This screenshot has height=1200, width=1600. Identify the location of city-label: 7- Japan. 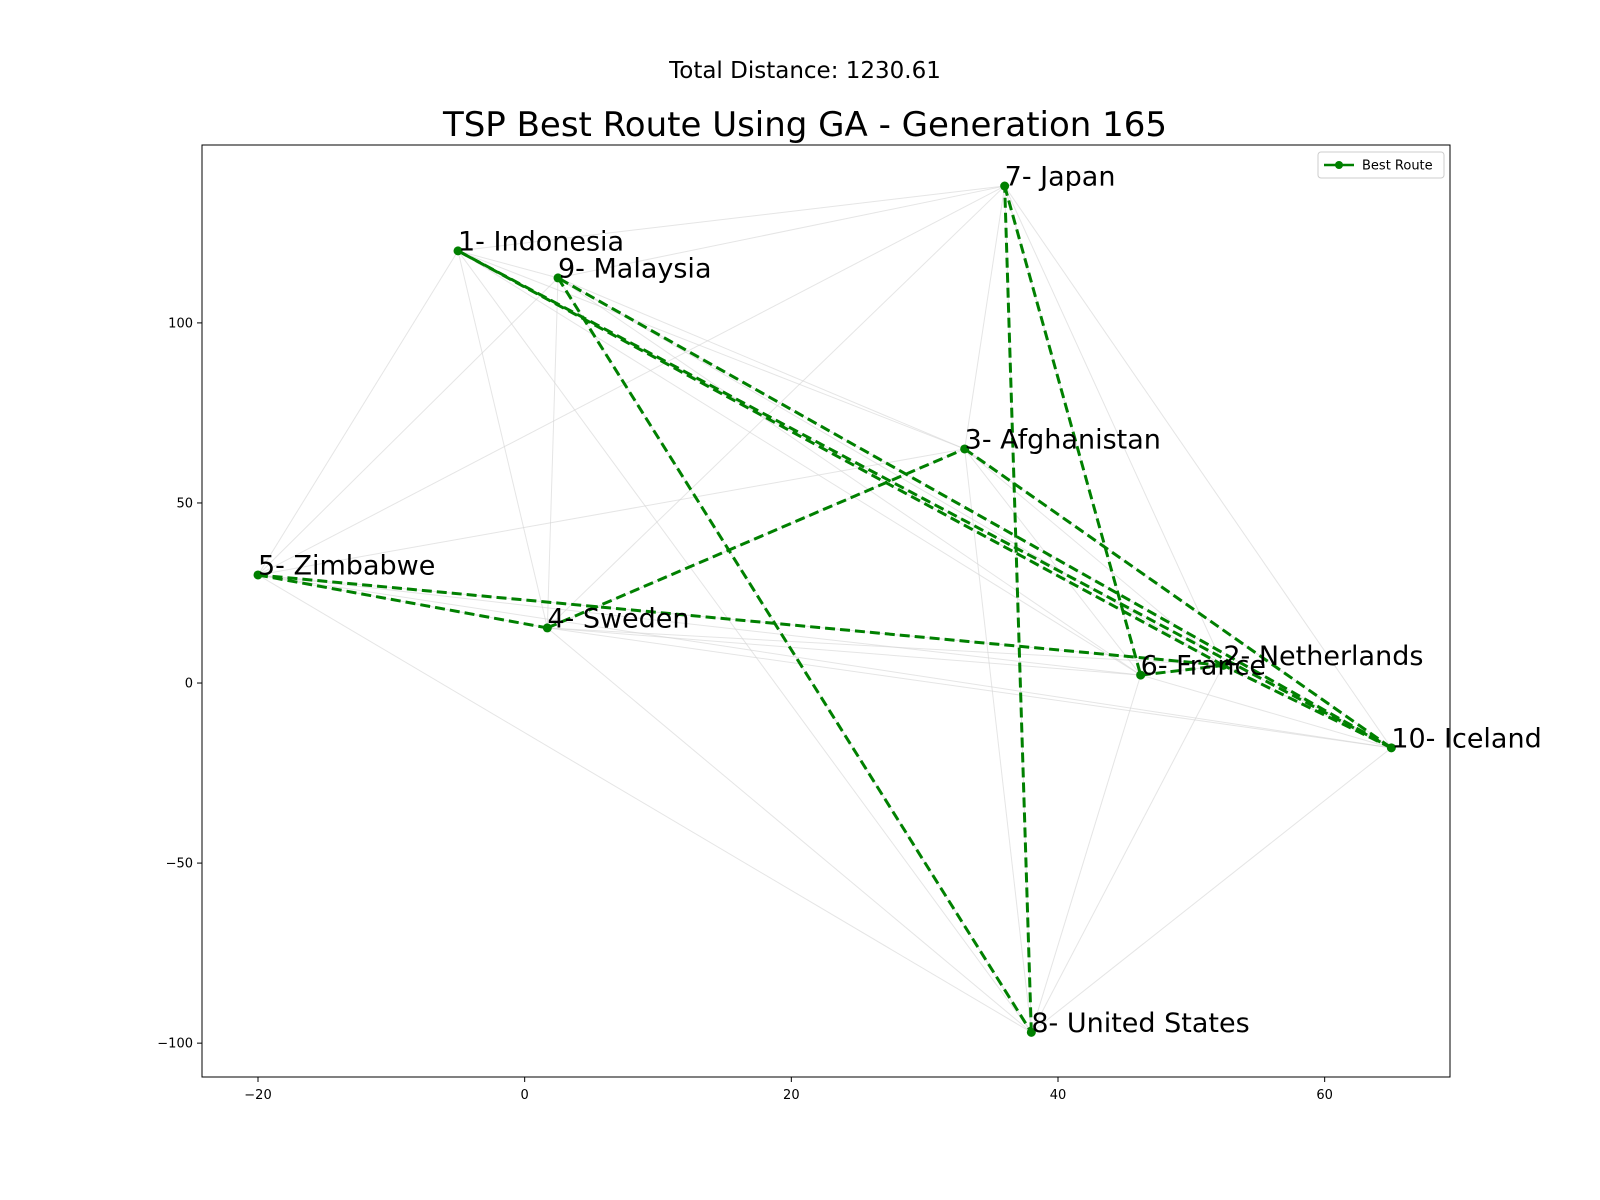
(1060, 177).